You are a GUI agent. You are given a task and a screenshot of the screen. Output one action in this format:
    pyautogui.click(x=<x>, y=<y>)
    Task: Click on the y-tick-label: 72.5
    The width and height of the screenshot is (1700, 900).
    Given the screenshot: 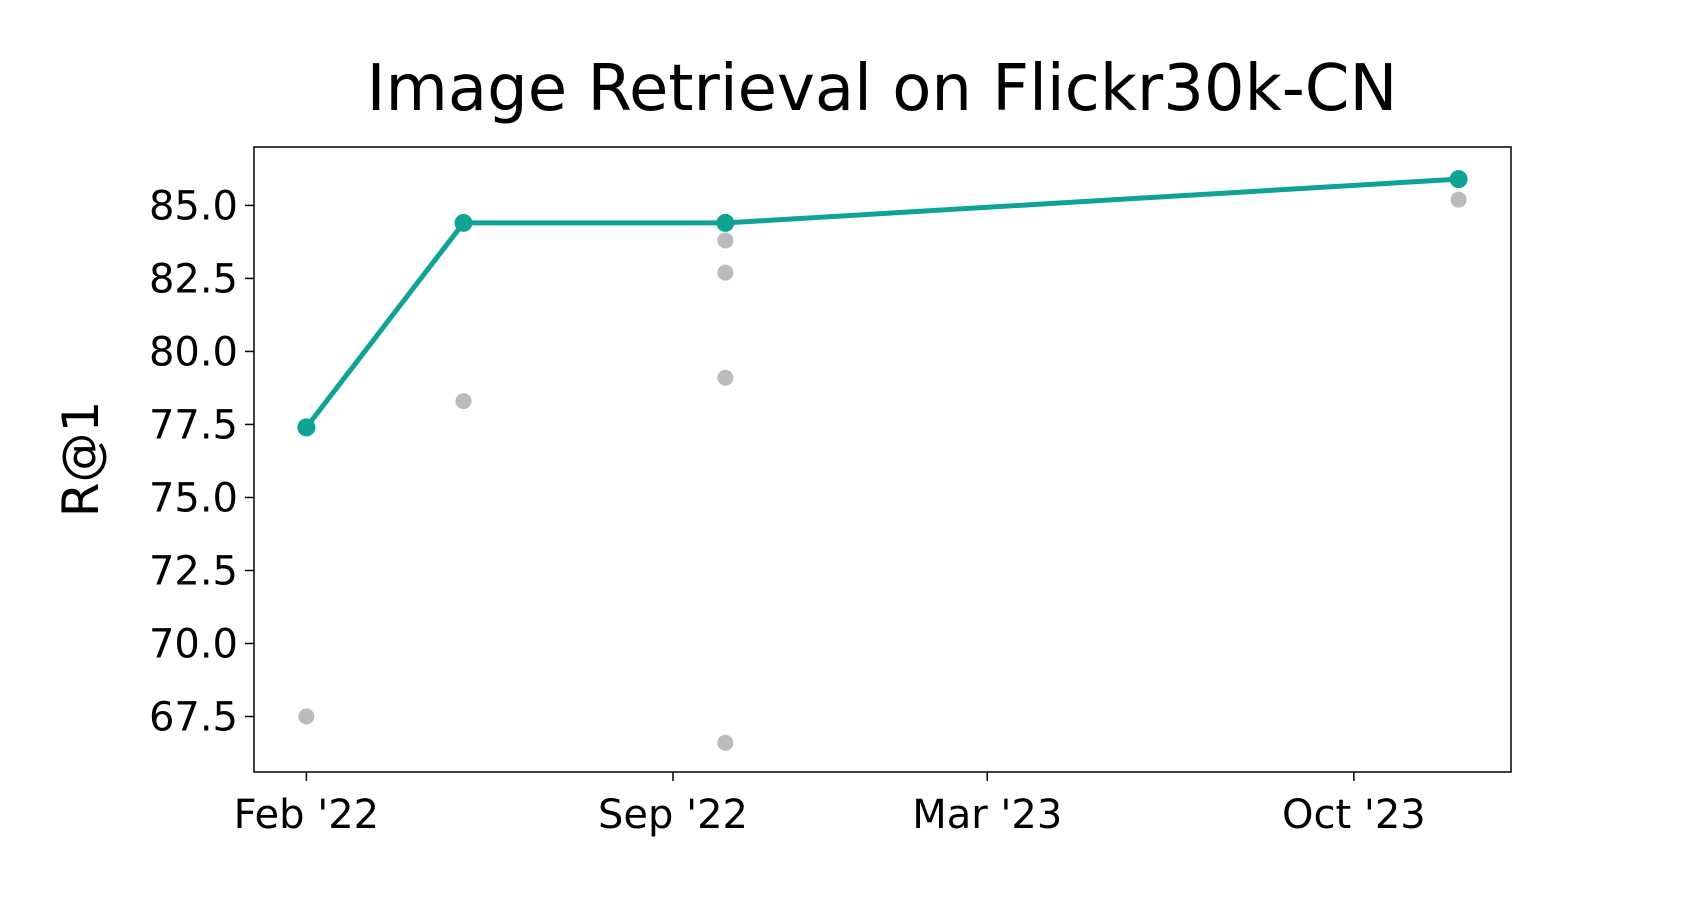 What is the action you would take?
    pyautogui.click(x=193, y=571)
    